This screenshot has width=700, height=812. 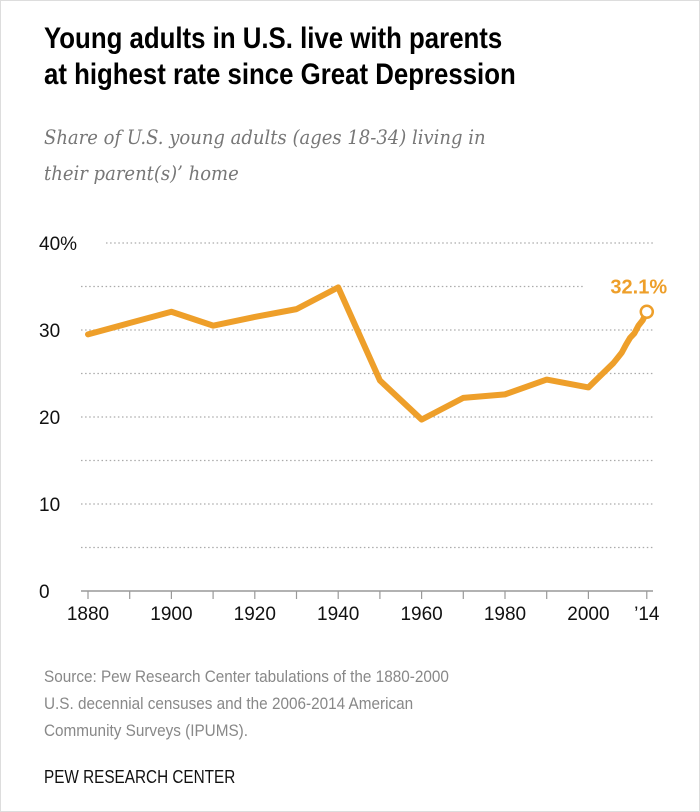 I want to click on x-tick-label: 2000, so click(x=588, y=614).